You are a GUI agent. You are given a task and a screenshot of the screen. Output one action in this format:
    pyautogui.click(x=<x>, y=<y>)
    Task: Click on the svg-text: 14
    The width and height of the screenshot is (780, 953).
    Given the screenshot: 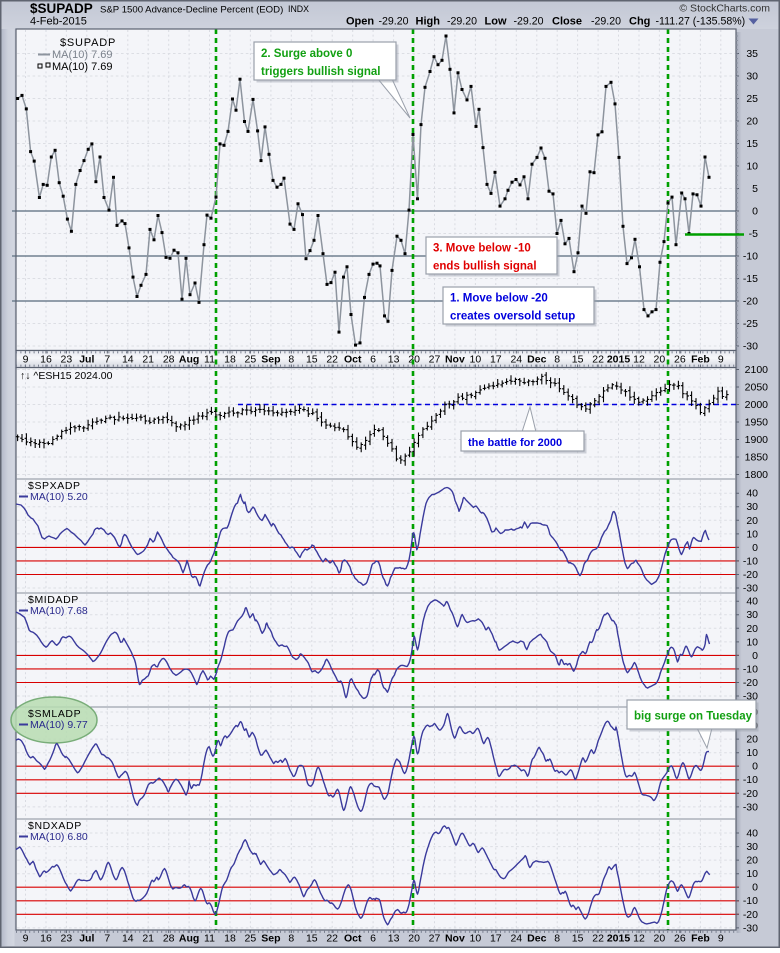 What is the action you would take?
    pyautogui.click(x=128, y=939)
    